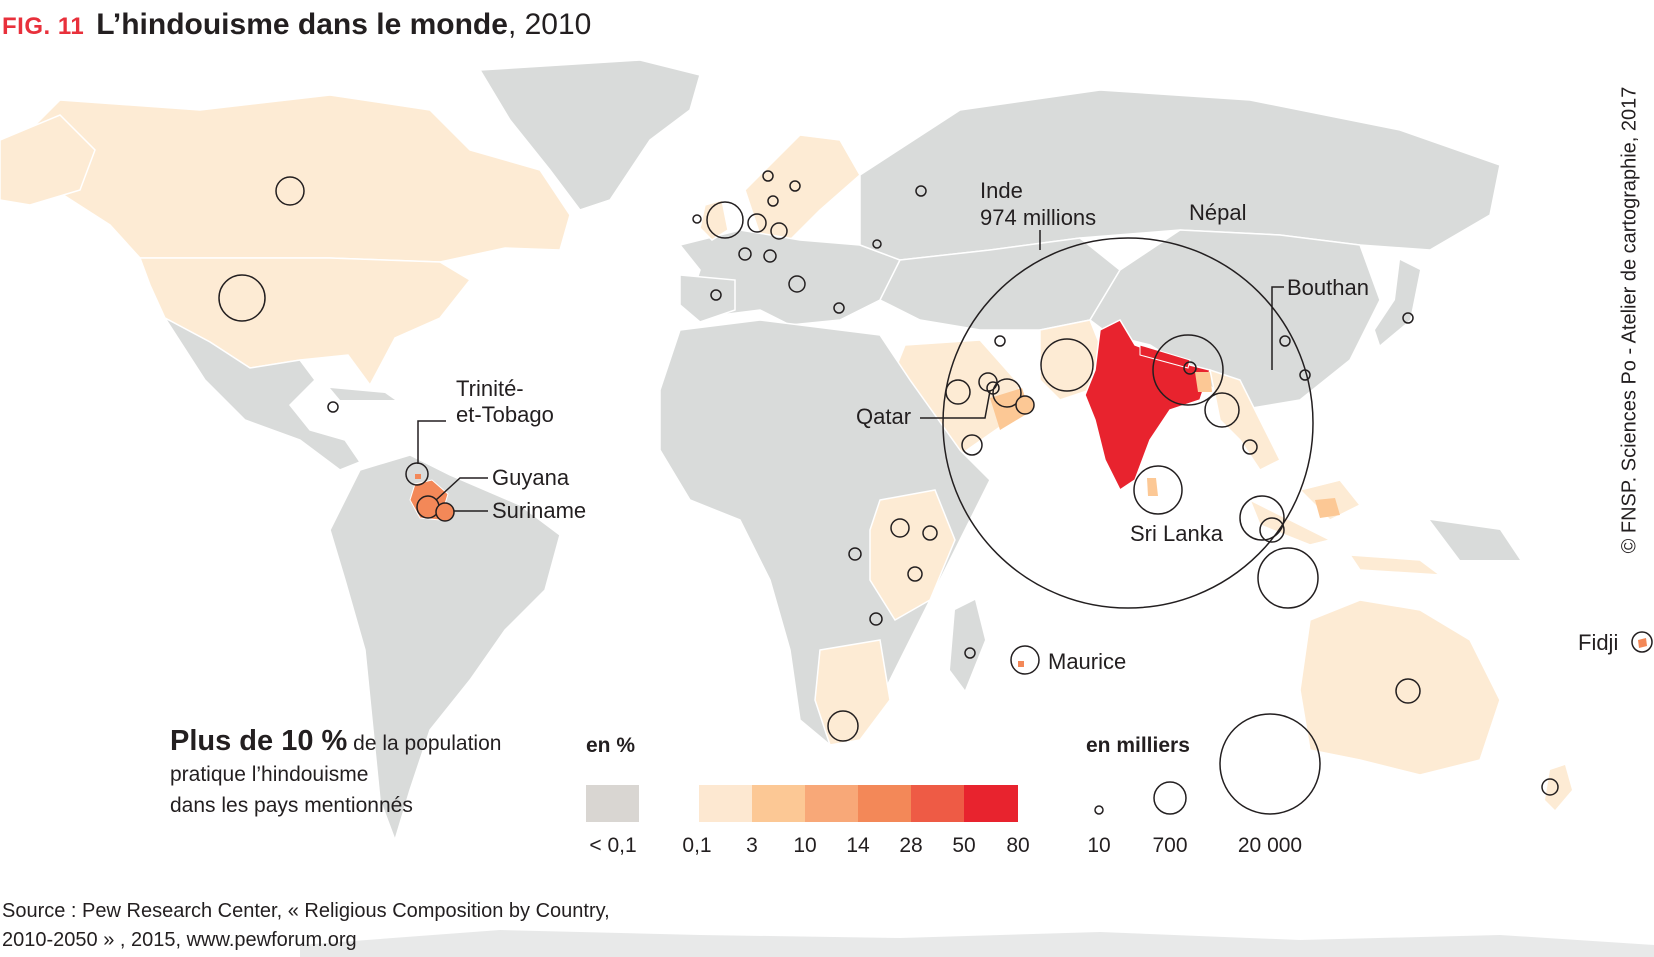  What do you see at coordinates (930, 533) in the screenshot?
I see `circle-tanzania` at bounding box center [930, 533].